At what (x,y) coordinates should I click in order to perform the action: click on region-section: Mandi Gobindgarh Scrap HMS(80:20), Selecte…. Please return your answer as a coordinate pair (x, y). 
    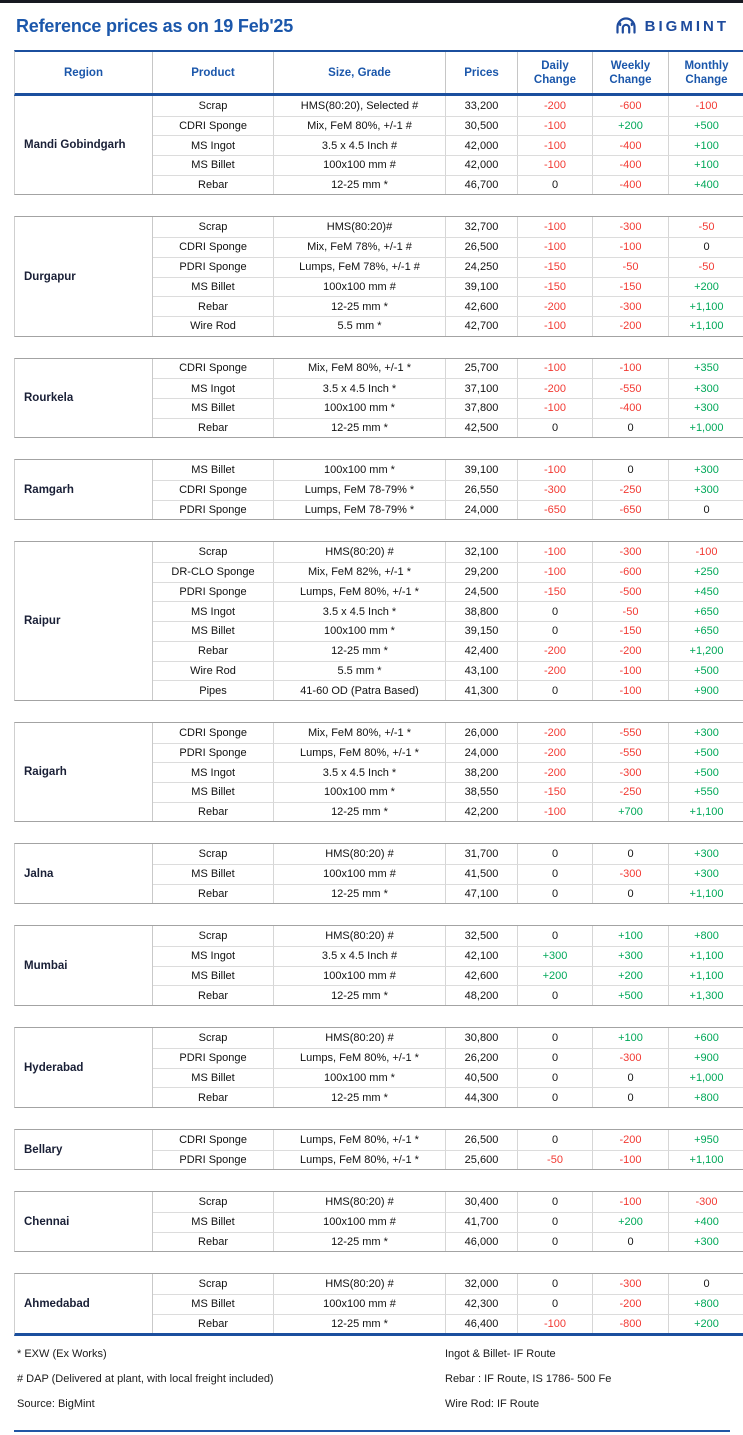
    Looking at the image, I should click on (378, 146).